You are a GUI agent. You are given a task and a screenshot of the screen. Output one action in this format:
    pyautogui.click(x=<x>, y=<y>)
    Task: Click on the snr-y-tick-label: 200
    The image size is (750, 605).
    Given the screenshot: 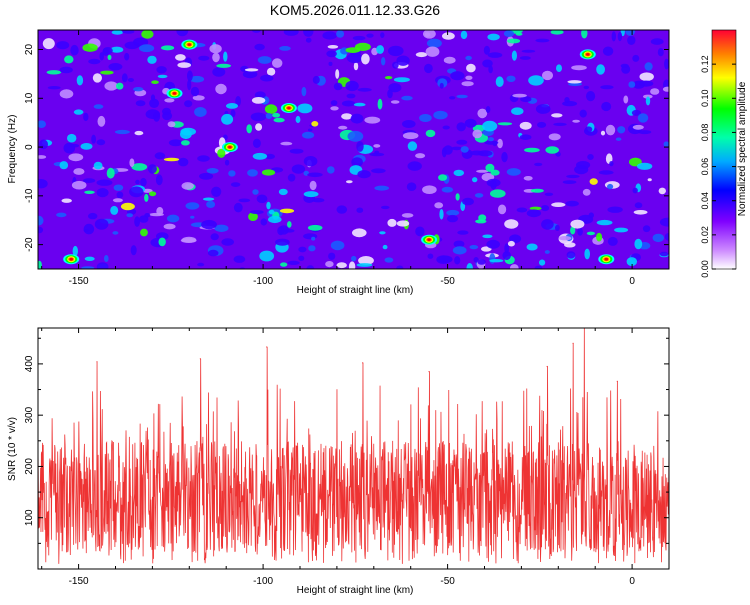 What is the action you would take?
    pyautogui.click(x=29, y=466)
    